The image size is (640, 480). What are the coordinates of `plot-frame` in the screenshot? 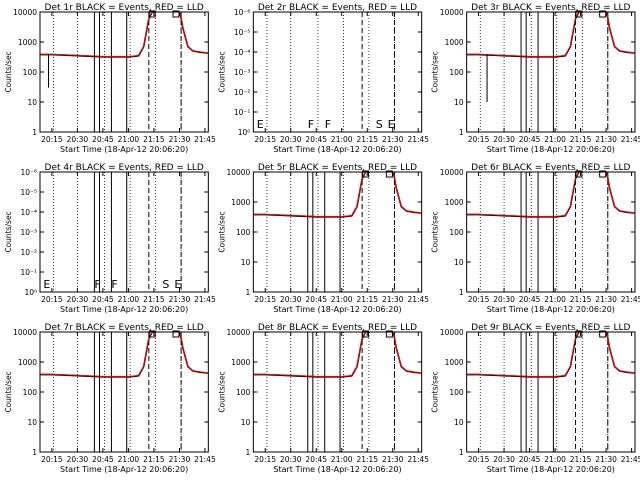 It's located at (337, 72).